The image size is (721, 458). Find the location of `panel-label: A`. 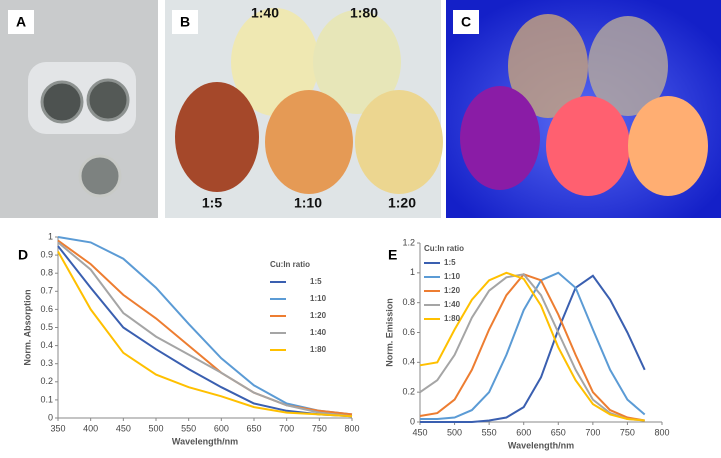

panel-label: A is located at coordinates (21, 22).